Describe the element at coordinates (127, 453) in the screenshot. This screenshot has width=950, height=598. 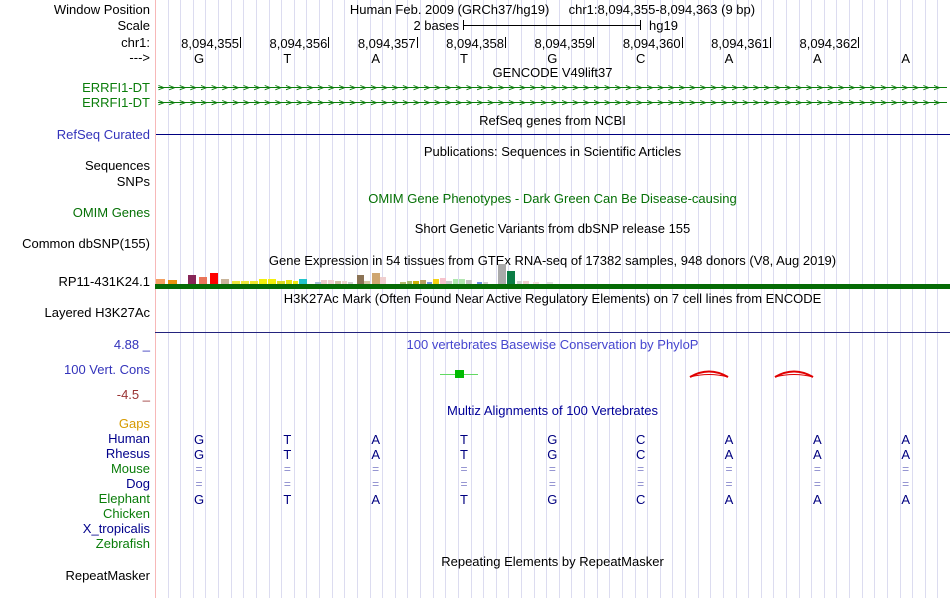
I see `species-label-rhesus: Rhesus` at that location.